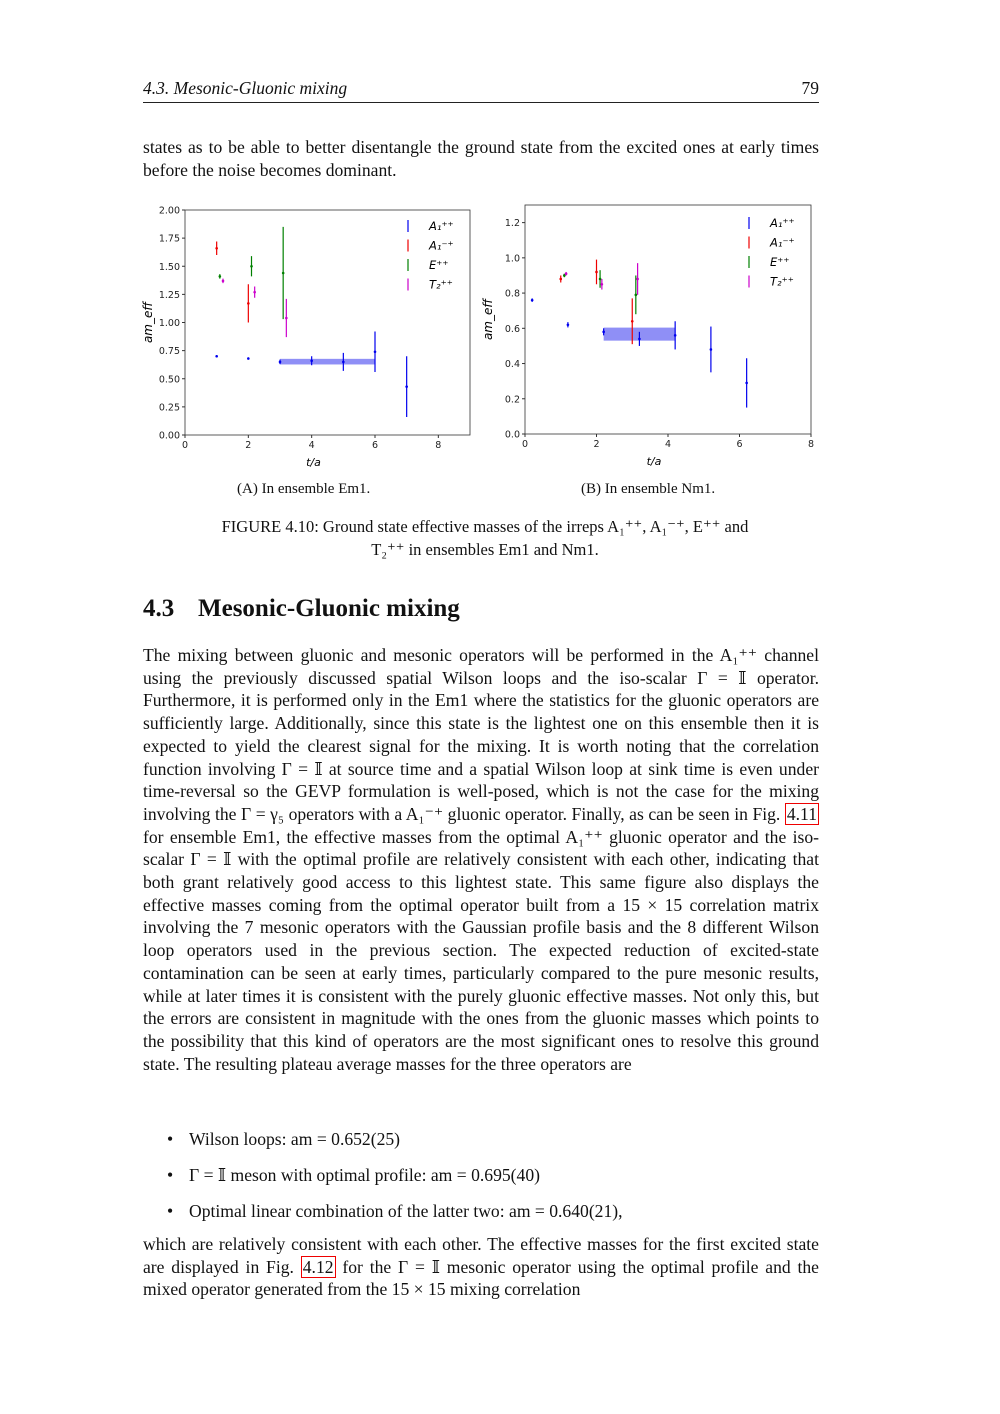  What do you see at coordinates (169, 436) in the screenshot?
I see `y-tick-label: 0.00` at bounding box center [169, 436].